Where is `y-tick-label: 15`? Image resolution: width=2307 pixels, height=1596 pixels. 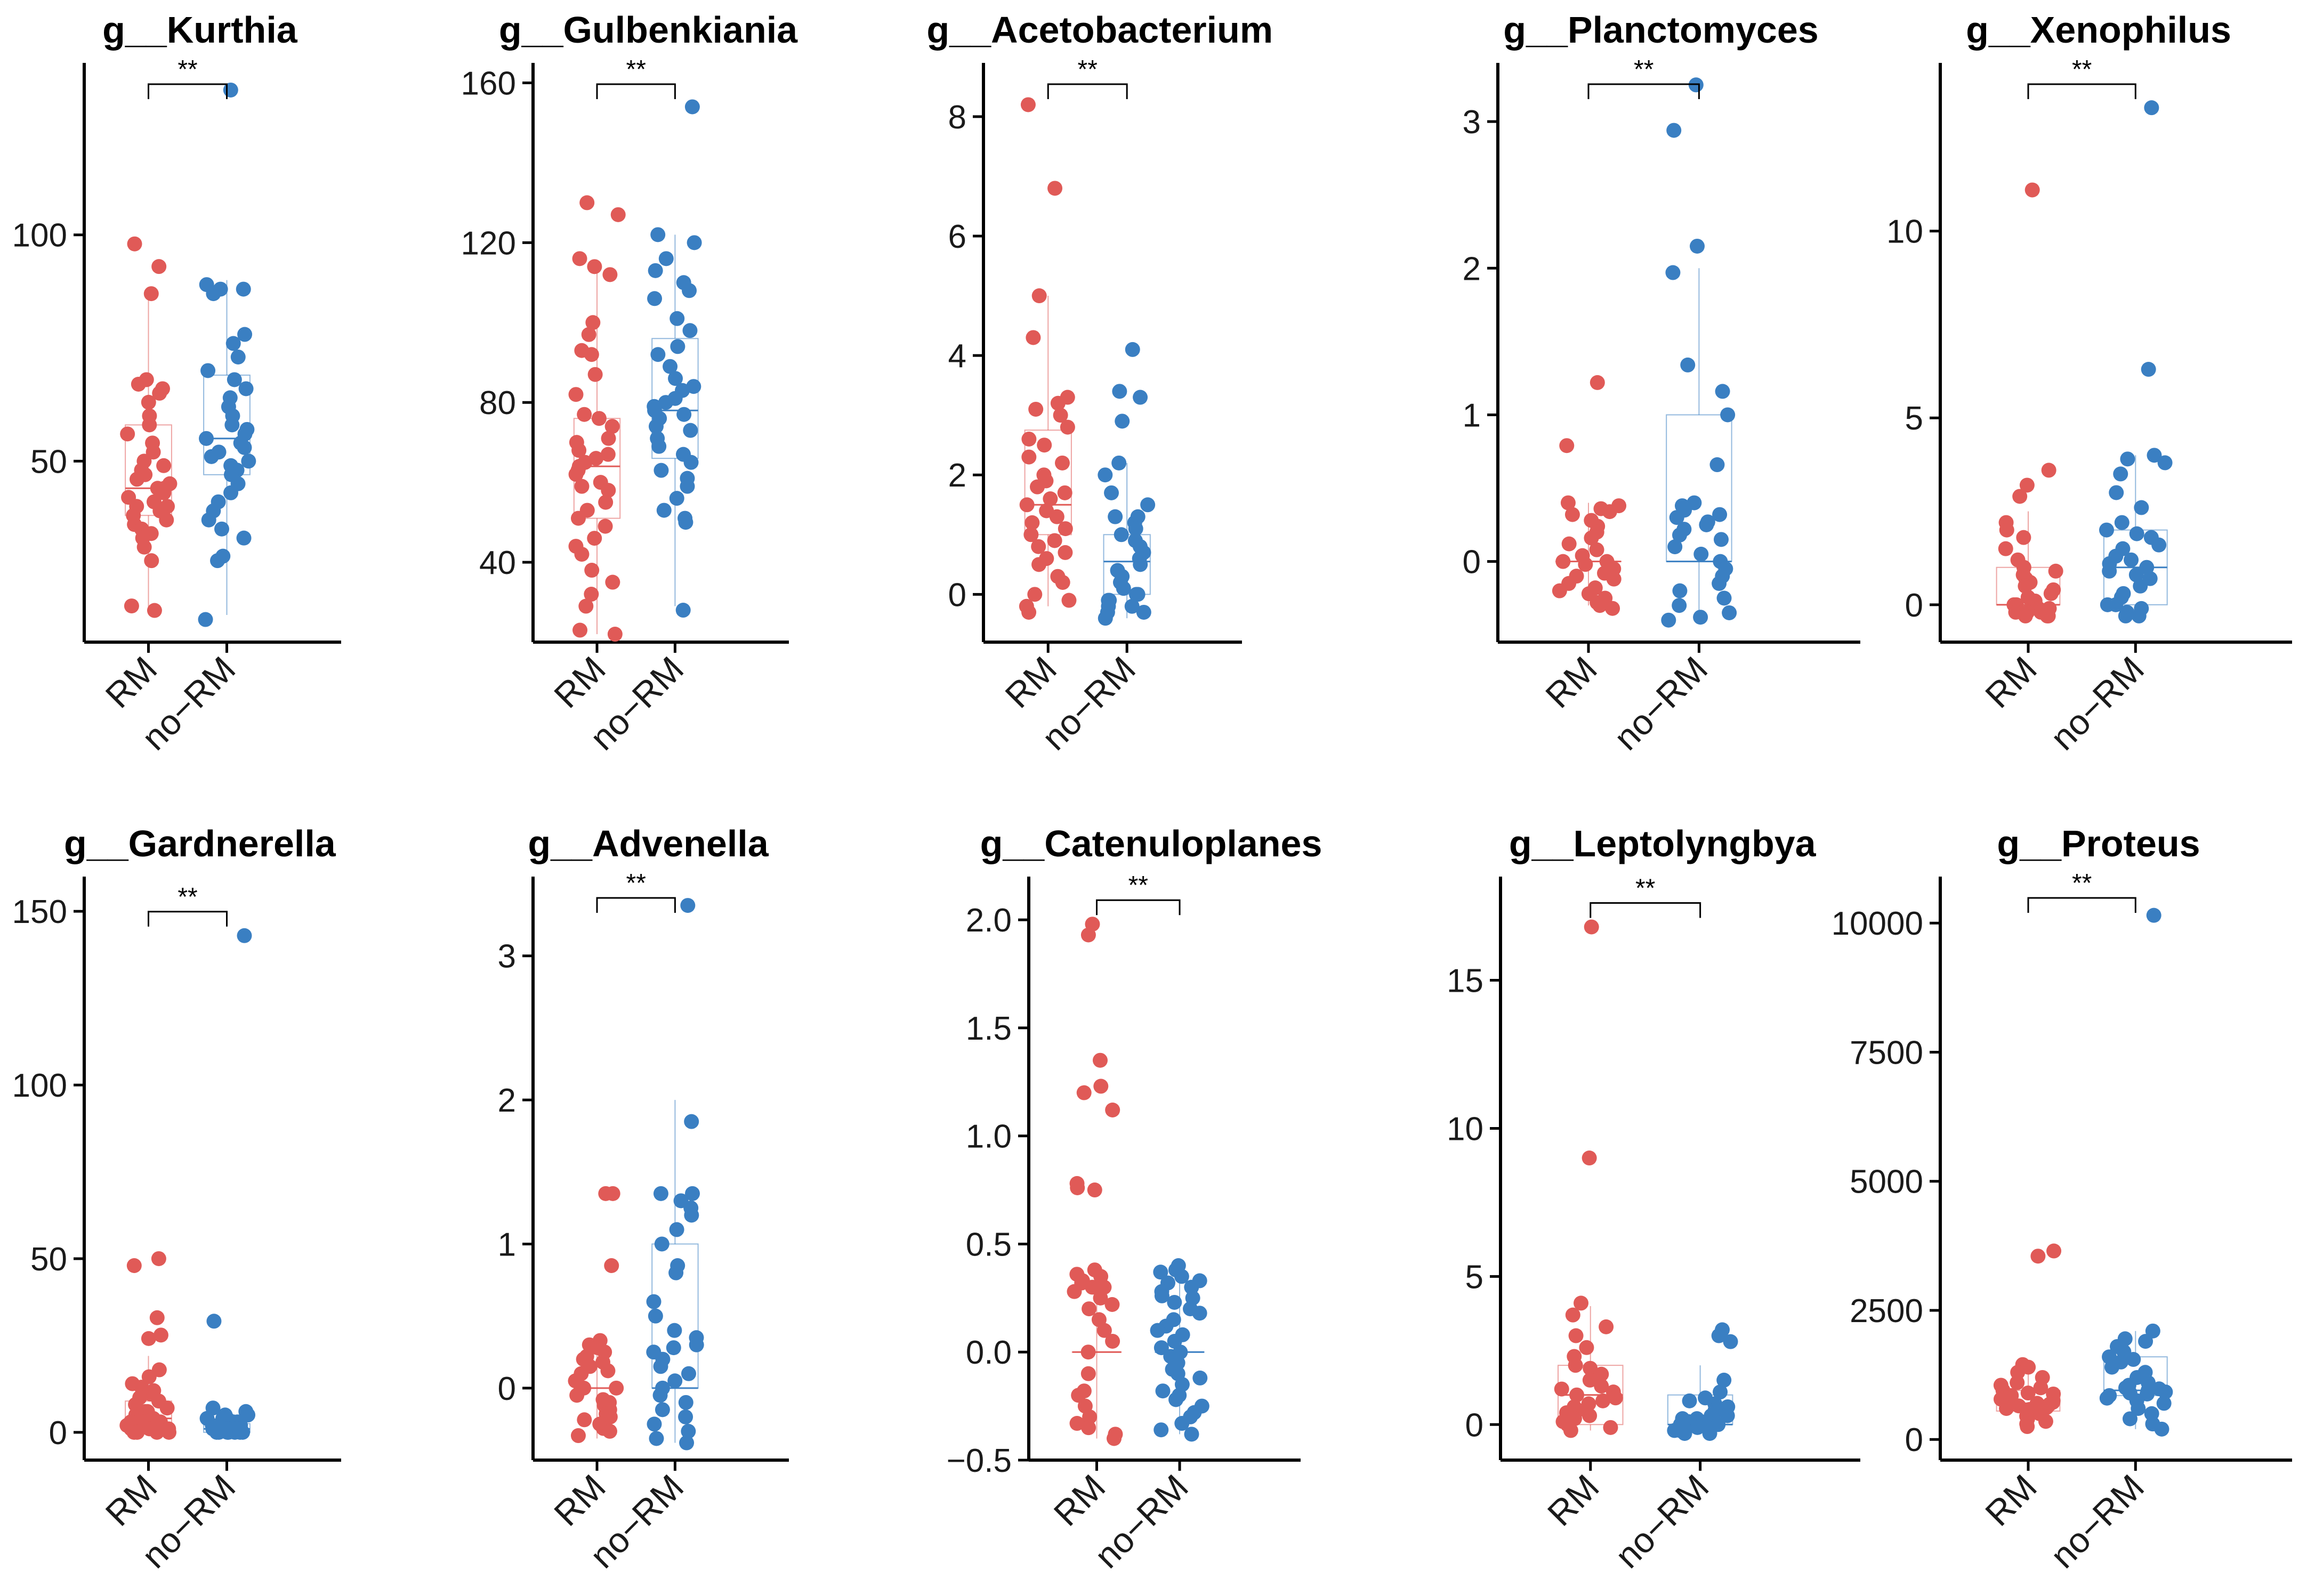 y-tick-label: 15 is located at coordinates (1465, 982).